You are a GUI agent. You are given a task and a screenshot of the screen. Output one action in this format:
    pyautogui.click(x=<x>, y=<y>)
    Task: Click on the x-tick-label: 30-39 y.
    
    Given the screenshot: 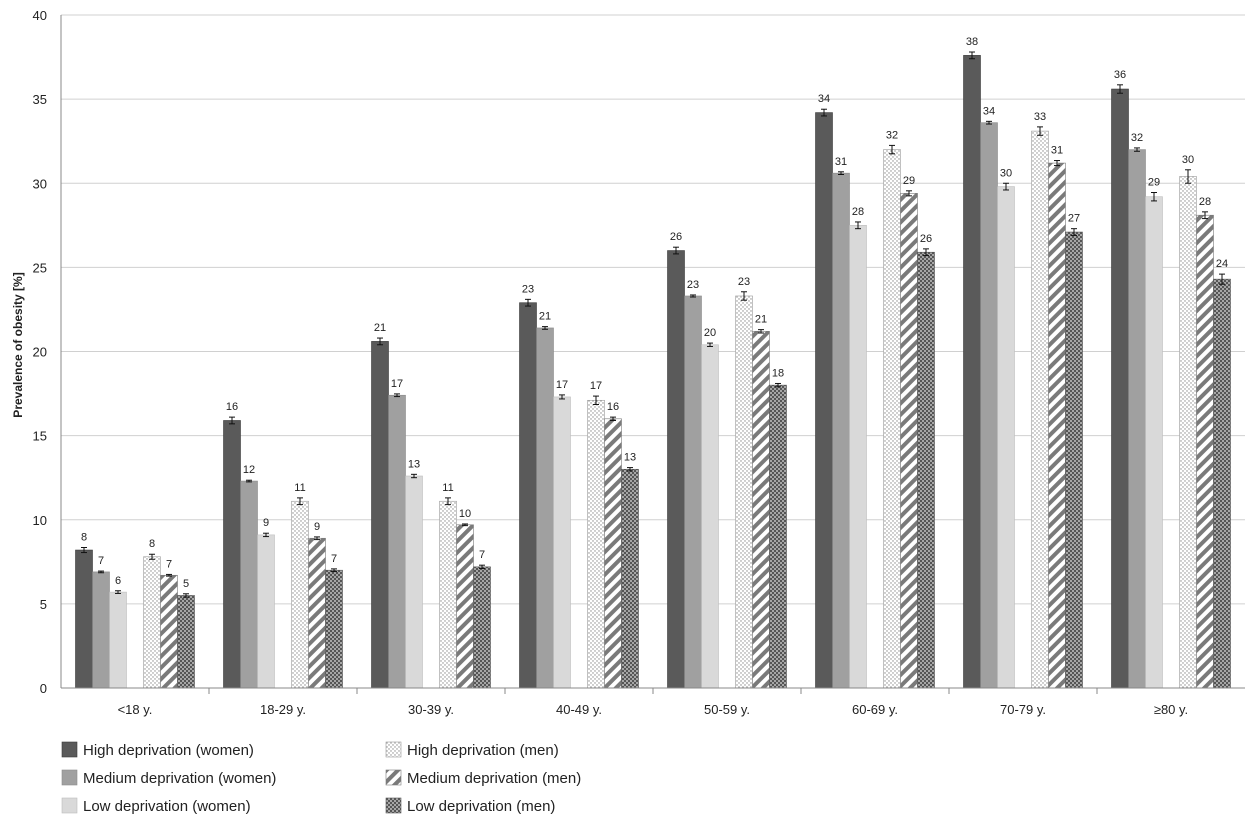 What is the action you would take?
    pyautogui.click(x=431, y=709)
    